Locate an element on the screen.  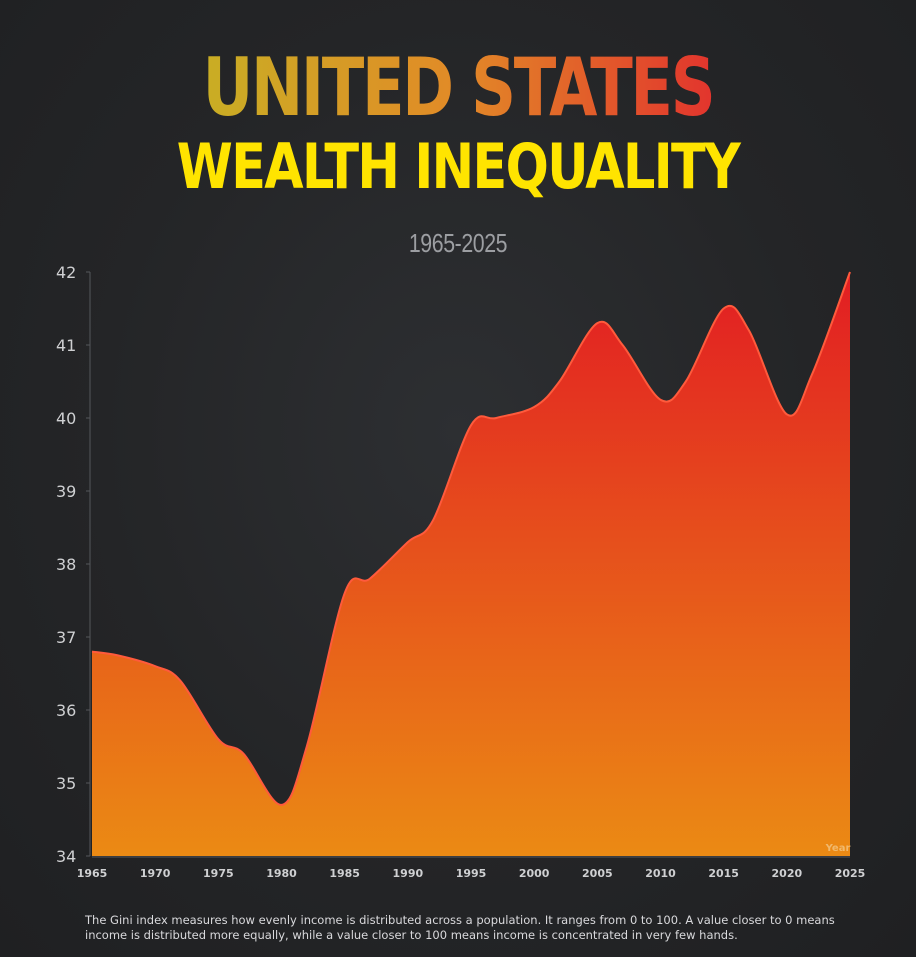
y-axis: 34 35 36 37 38 39 40 41 42 is located at coordinates (73, 564).